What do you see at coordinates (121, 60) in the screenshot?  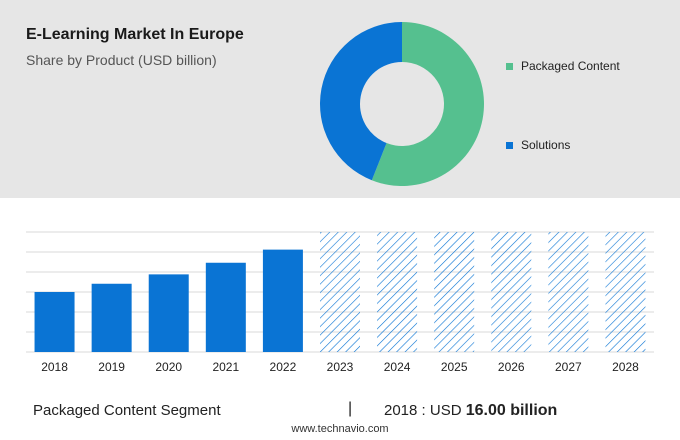 I see `chart-subtitle: Share by Product (USD billion)` at bounding box center [121, 60].